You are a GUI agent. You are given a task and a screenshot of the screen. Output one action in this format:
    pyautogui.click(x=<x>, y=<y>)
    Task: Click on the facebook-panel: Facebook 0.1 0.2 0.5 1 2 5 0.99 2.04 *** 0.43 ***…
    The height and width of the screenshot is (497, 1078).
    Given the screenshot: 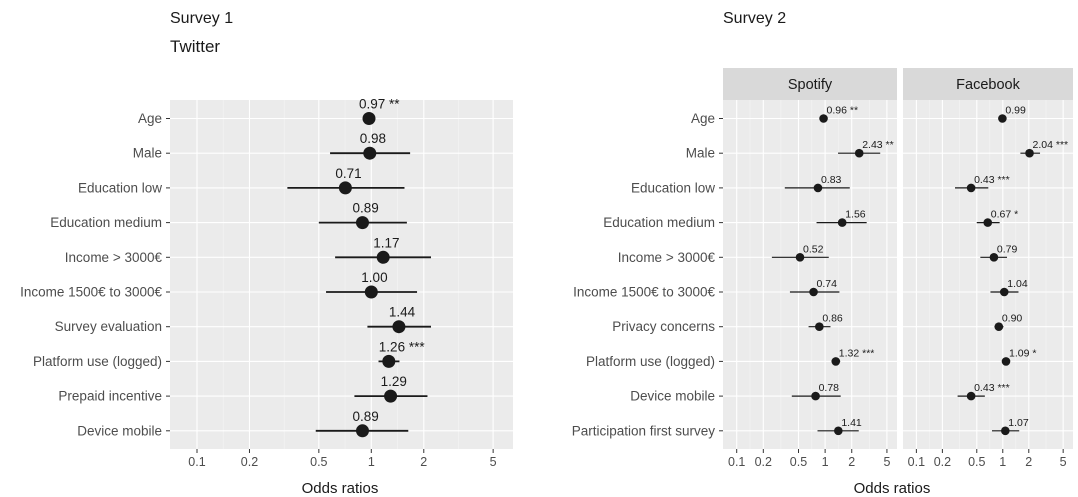 What is the action you would take?
    pyautogui.click(x=988, y=268)
    